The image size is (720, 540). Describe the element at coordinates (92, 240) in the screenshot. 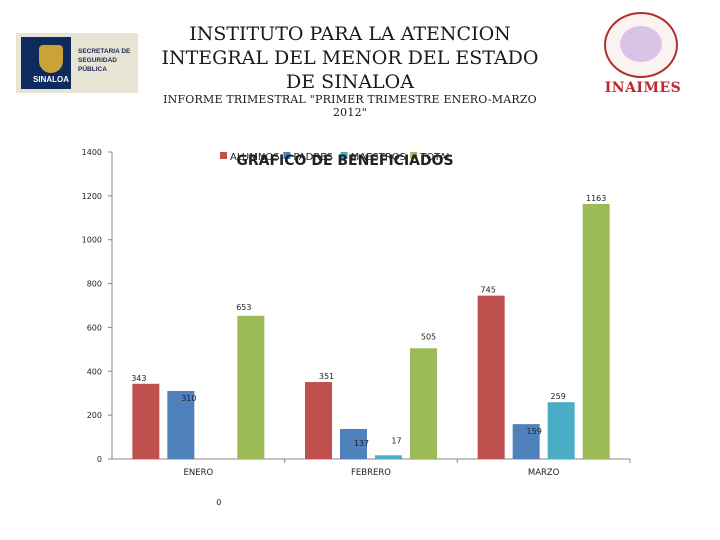

I see `y-tick-label: 1000` at that location.